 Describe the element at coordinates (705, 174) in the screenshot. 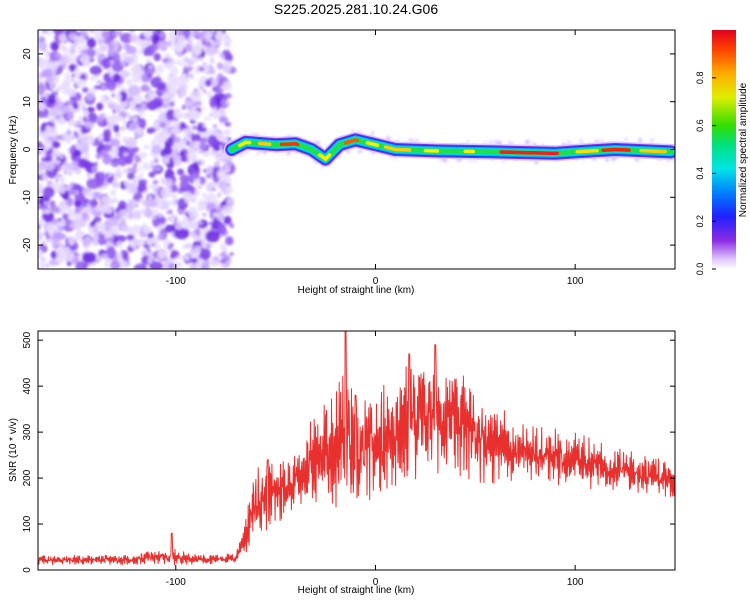

I see `colorbar-ticks: 0.0 0.2 0.4 0.6 0.8` at that location.